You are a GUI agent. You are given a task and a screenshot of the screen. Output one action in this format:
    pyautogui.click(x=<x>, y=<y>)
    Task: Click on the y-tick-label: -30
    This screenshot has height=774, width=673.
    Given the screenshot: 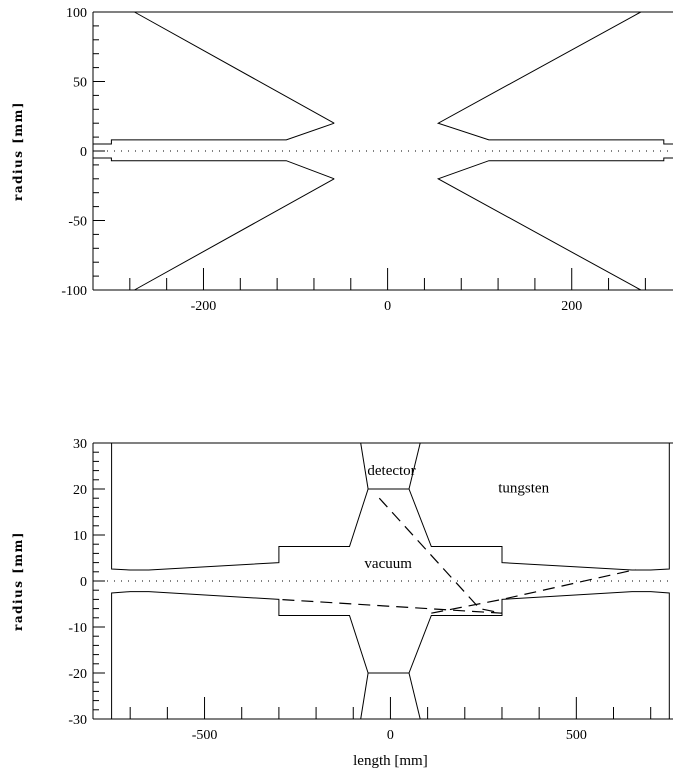 What is the action you would take?
    pyautogui.click(x=77, y=720)
    